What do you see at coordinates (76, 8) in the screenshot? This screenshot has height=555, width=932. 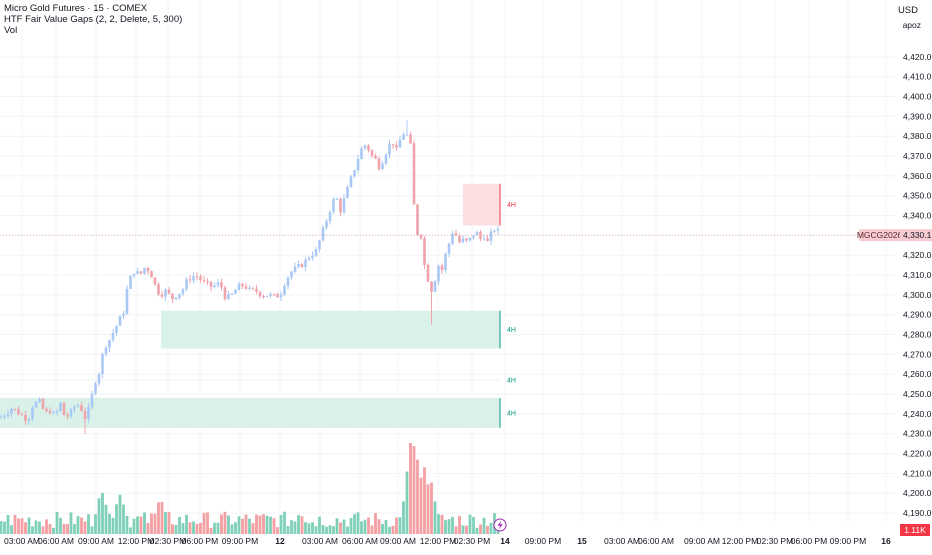 I see `symbol-title: Micro Gold Futures · 15 · COMEX` at bounding box center [76, 8].